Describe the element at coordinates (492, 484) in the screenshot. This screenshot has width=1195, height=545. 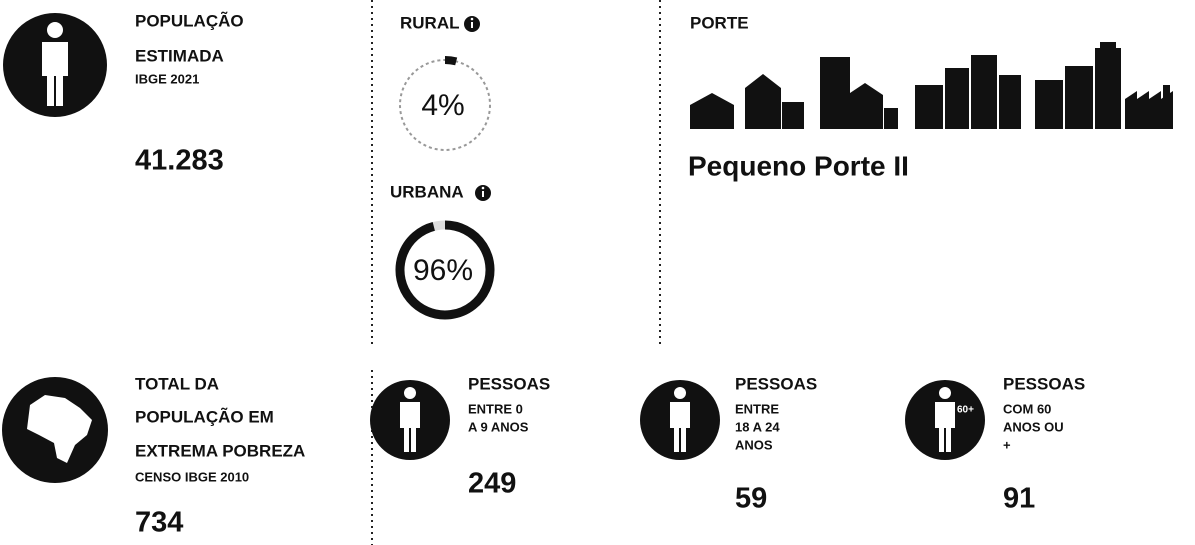
I see `value: 249` at that location.